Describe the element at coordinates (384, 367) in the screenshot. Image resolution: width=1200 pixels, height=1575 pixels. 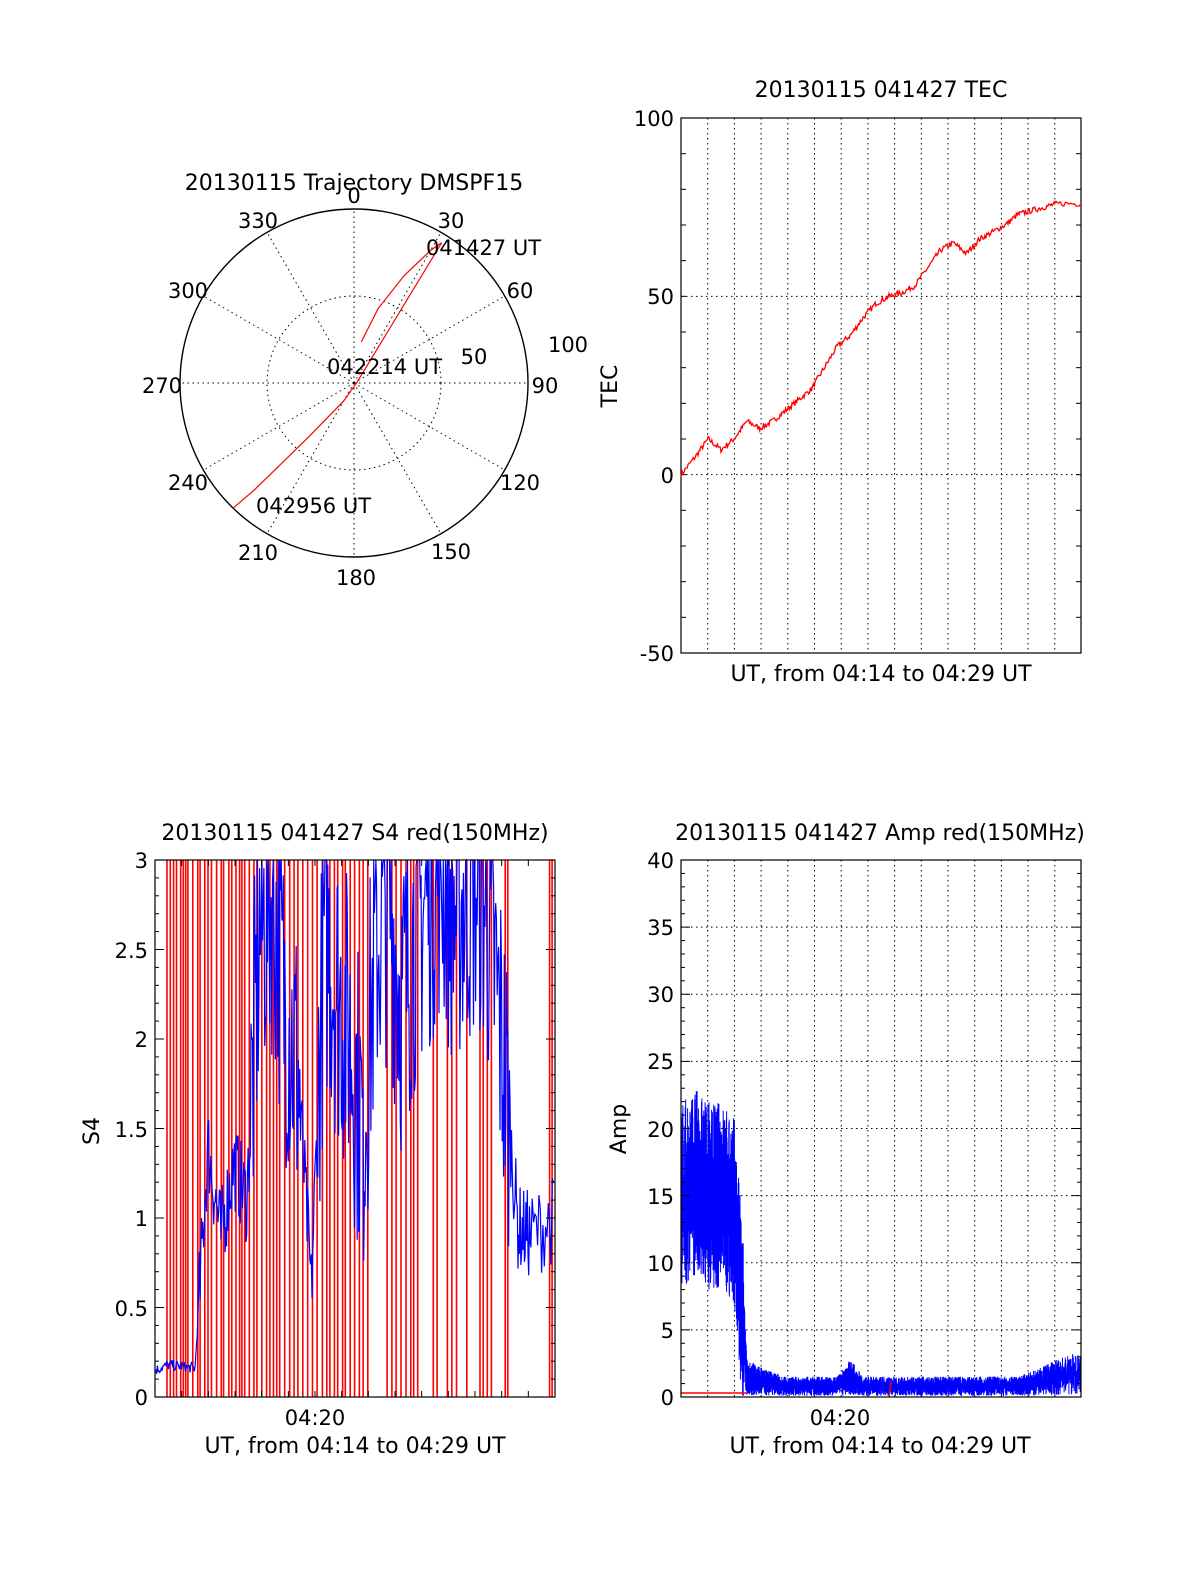
I see `annotation-mid-time: 042214 UT` at that location.